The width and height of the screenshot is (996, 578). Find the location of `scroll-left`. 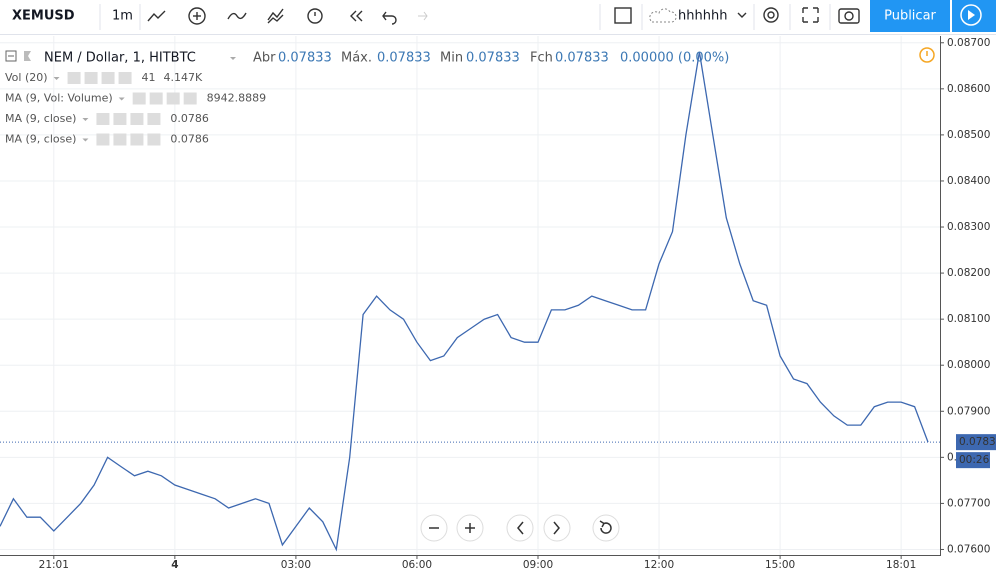

scroll-left is located at coordinates (520, 528).